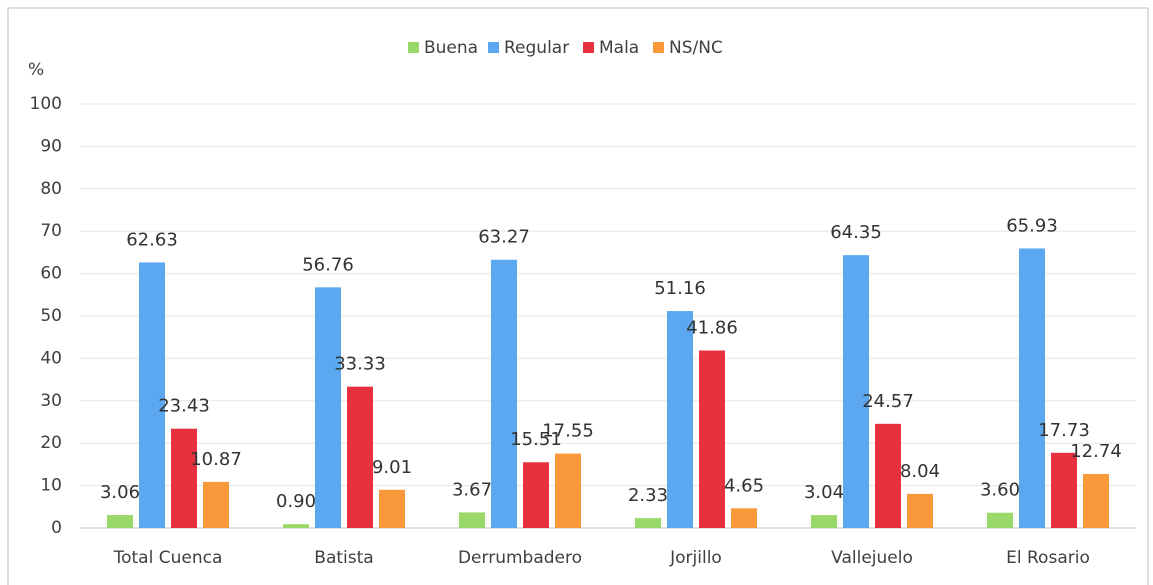 The image size is (1153, 585). Describe the element at coordinates (920, 471) in the screenshot. I see `data-label: 8.04` at that location.